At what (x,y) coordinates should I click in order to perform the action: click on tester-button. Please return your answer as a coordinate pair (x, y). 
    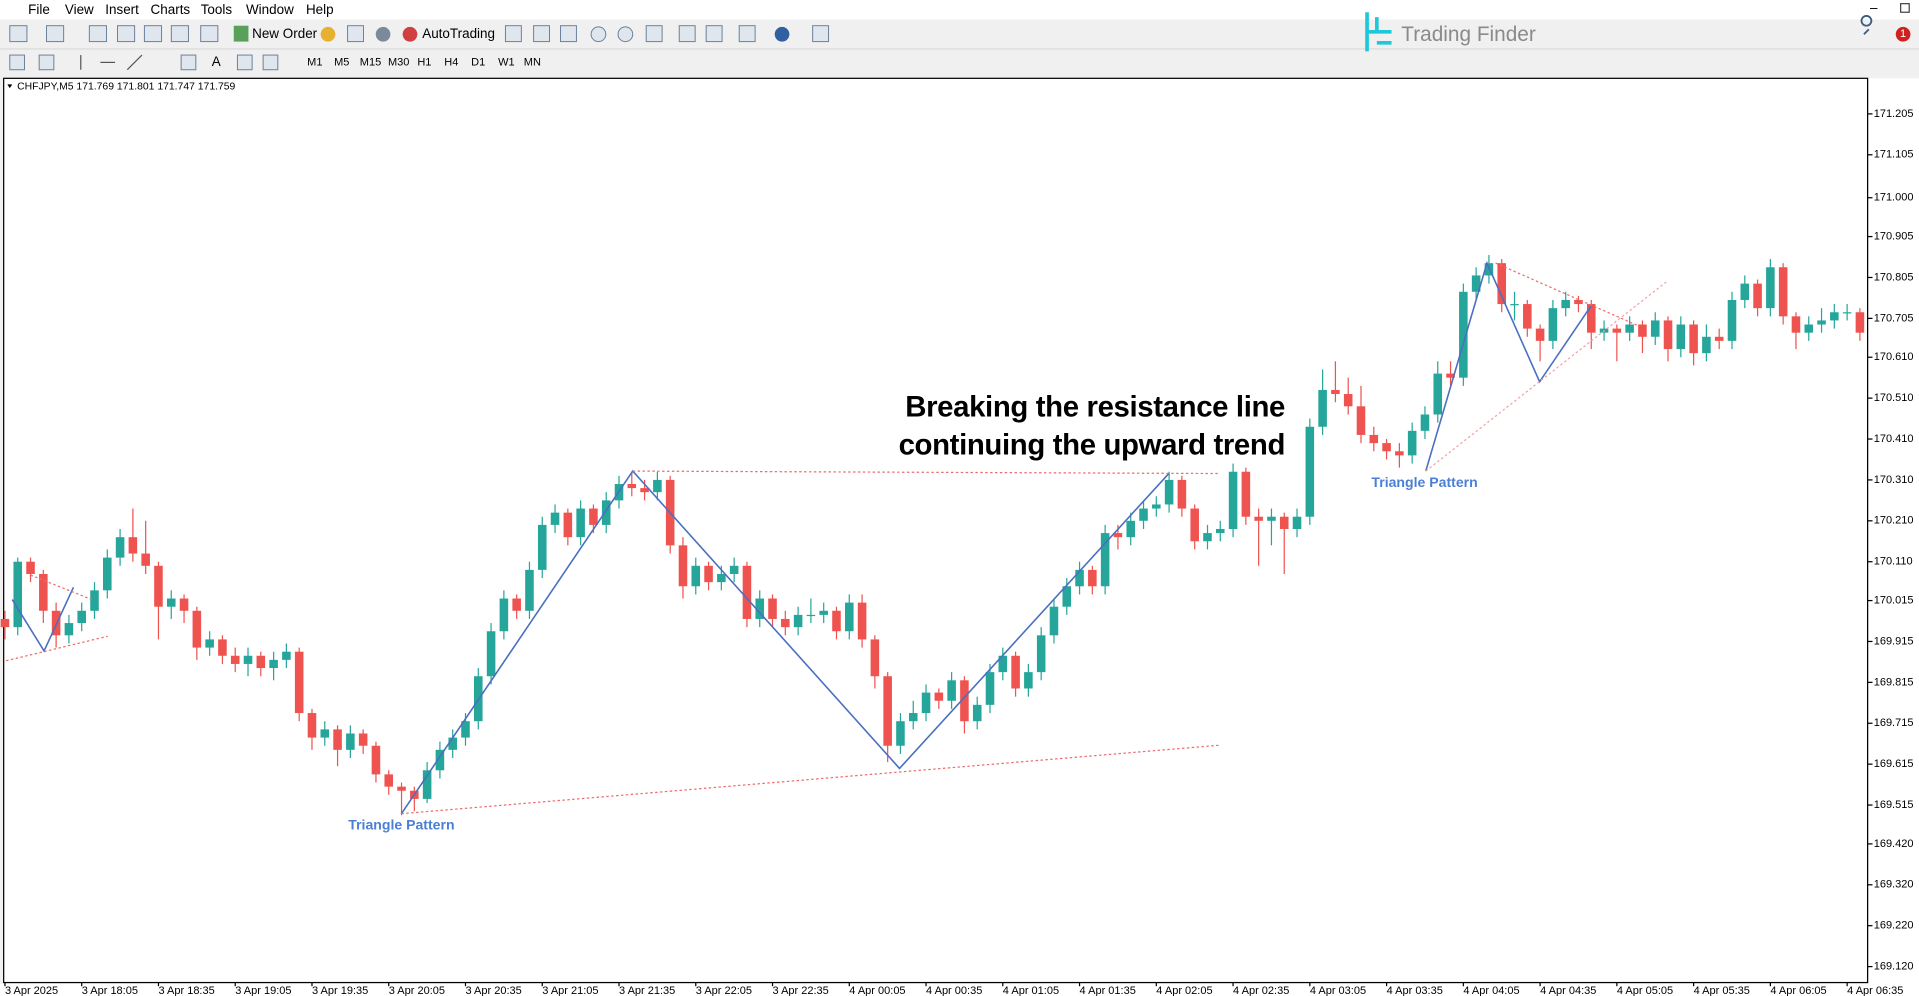
    Looking at the image, I should click on (209, 34).